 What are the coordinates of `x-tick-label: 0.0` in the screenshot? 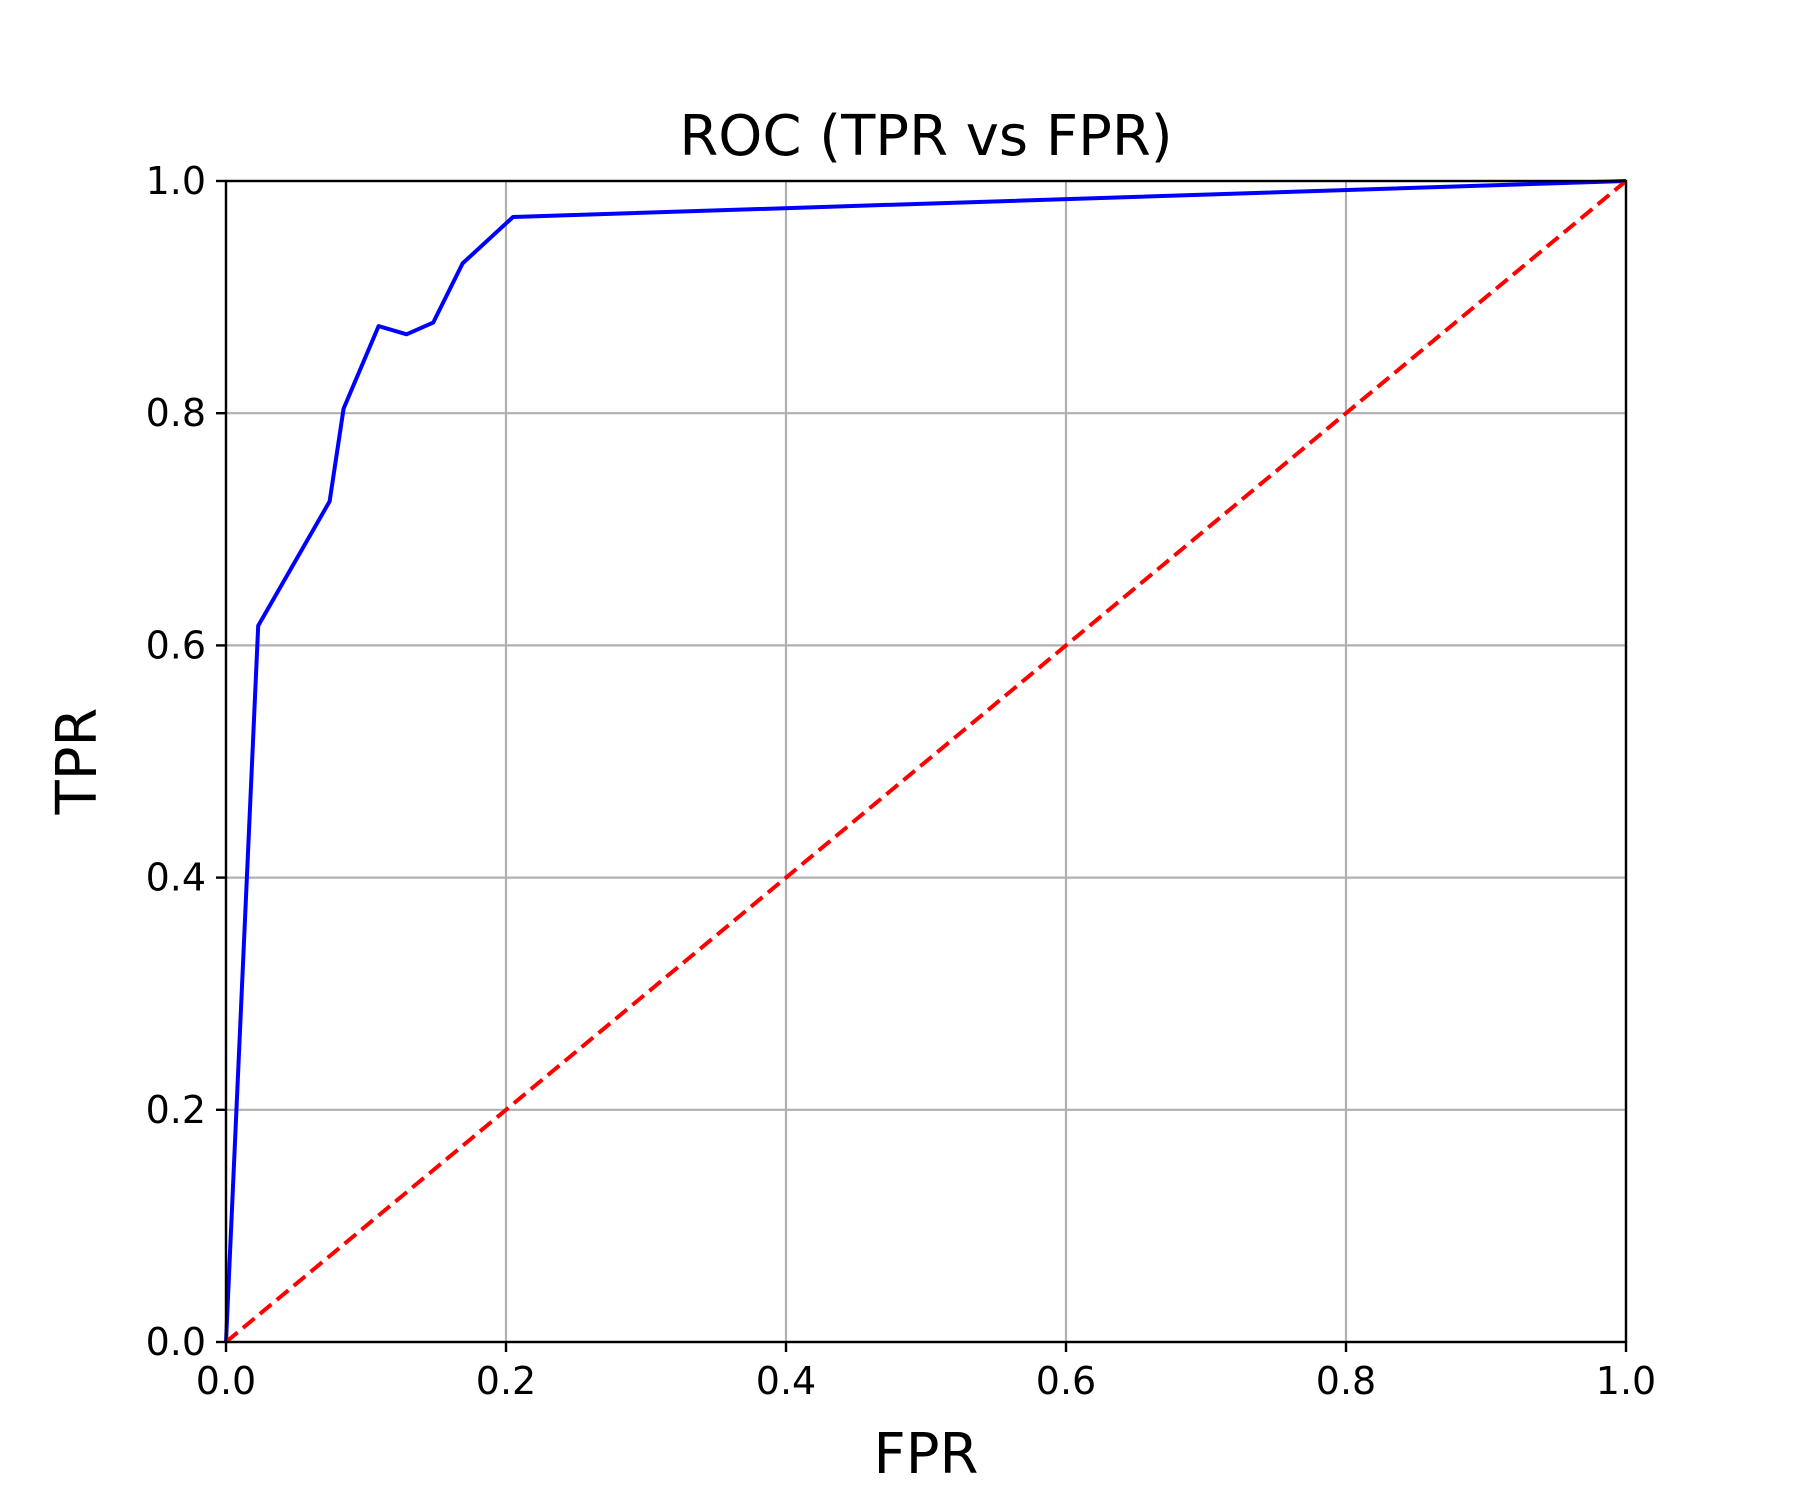 It's located at (226, 1381).